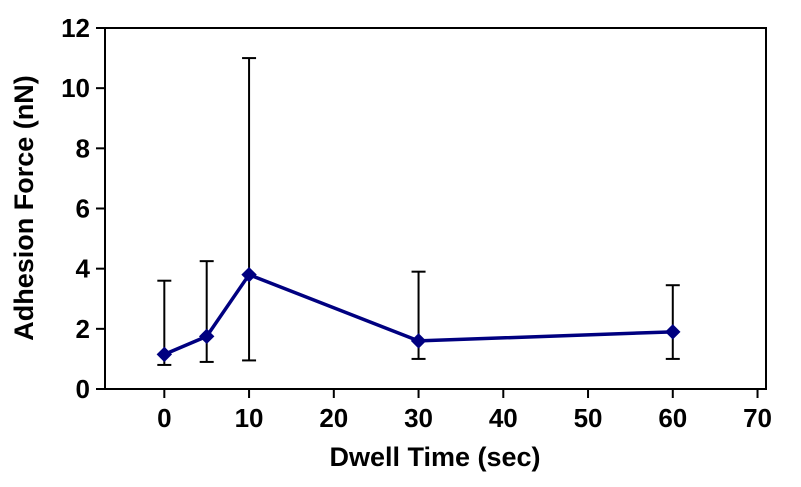  What do you see at coordinates (83, 389) in the screenshot?
I see `y-tick-label: 0` at bounding box center [83, 389].